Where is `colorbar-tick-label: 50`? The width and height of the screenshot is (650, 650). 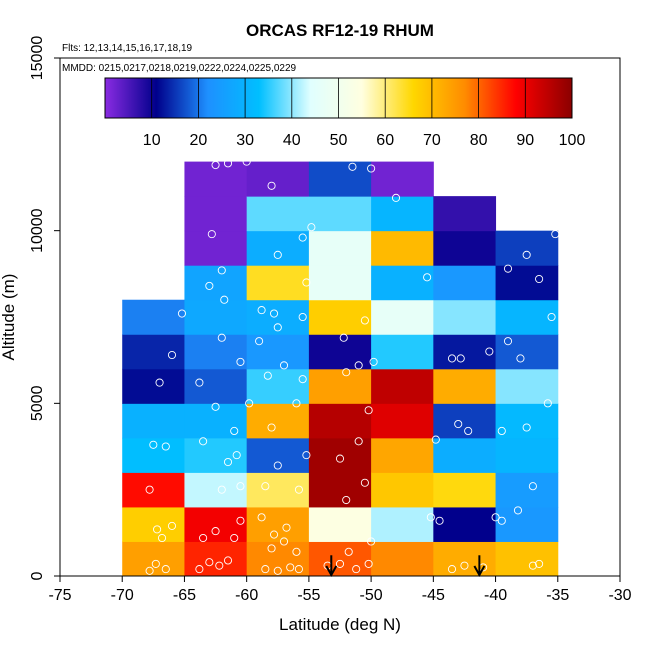
colorbar-tick-label: 50 is located at coordinates (339, 140).